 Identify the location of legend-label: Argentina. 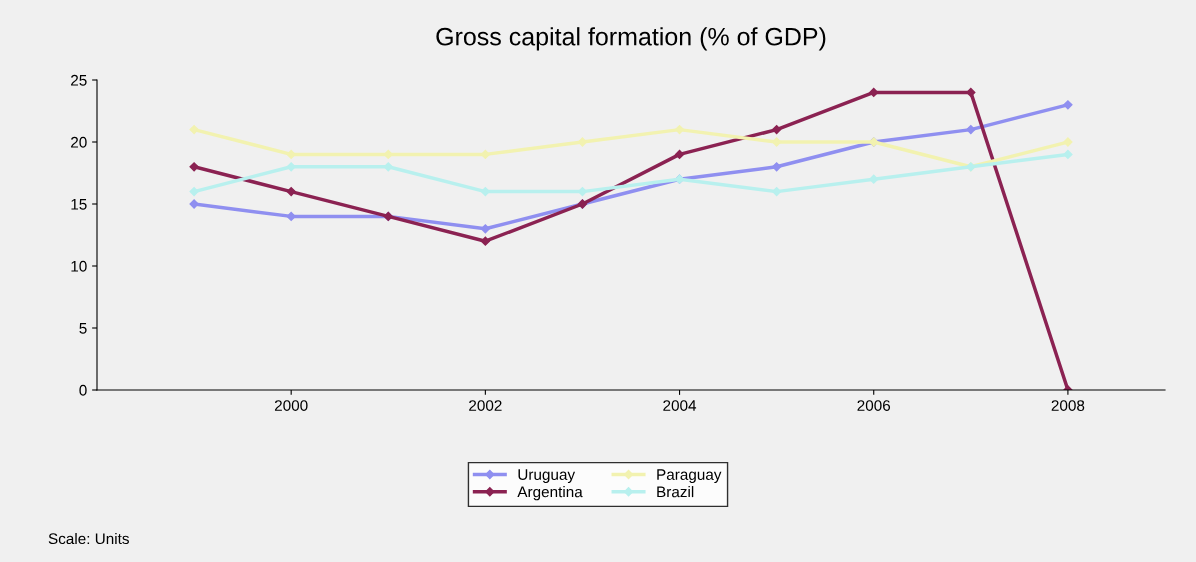
(550, 493).